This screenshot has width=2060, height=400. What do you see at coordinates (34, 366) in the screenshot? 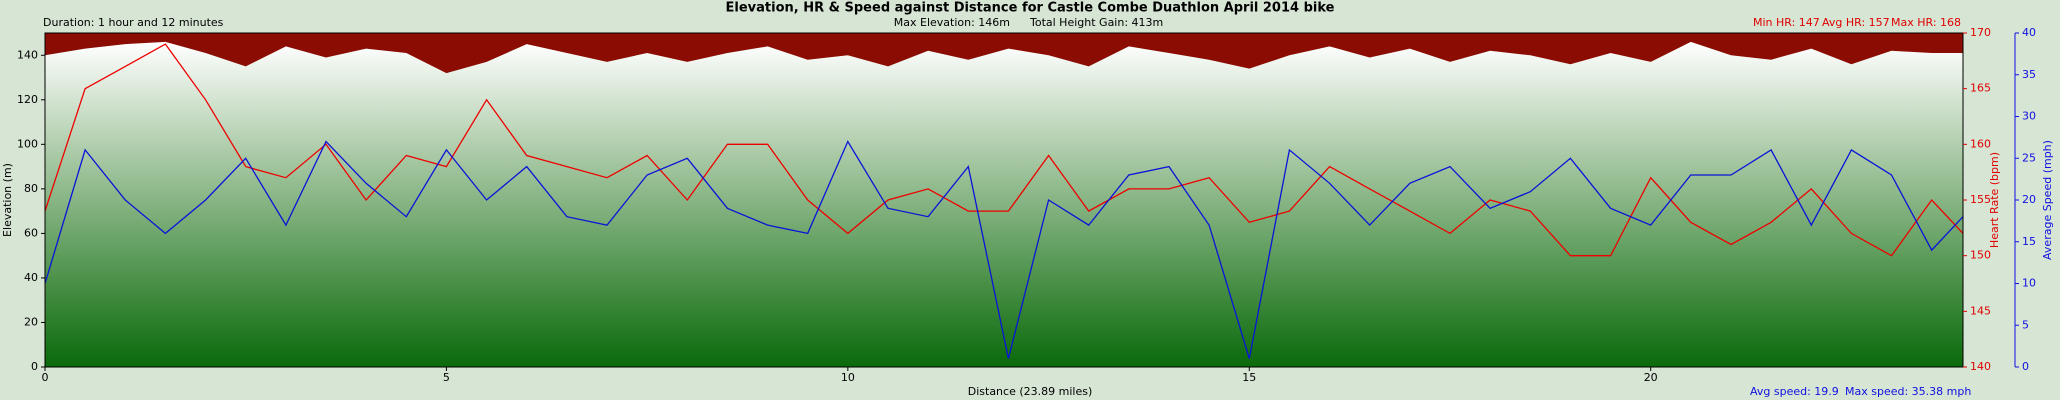
I see `yticks-label: 0` at bounding box center [34, 366].